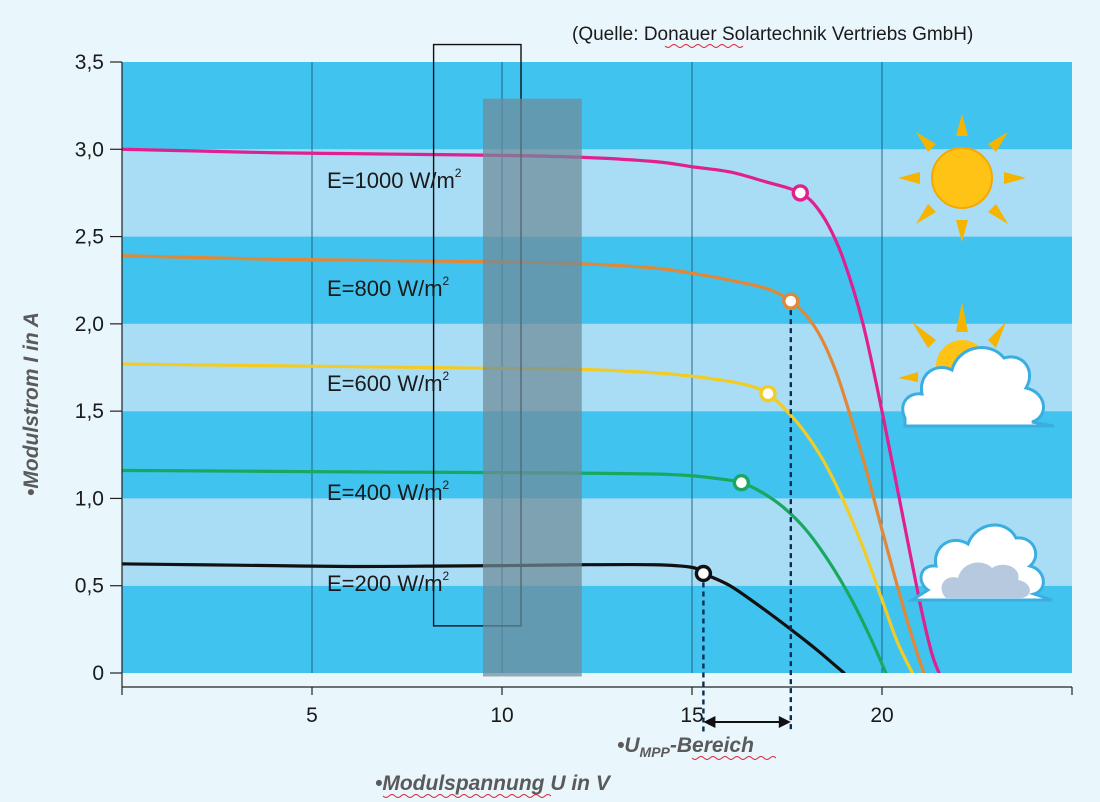 The height and width of the screenshot is (802, 1100). What do you see at coordinates (962, 178) in the screenshot?
I see `sun-icon` at bounding box center [962, 178].